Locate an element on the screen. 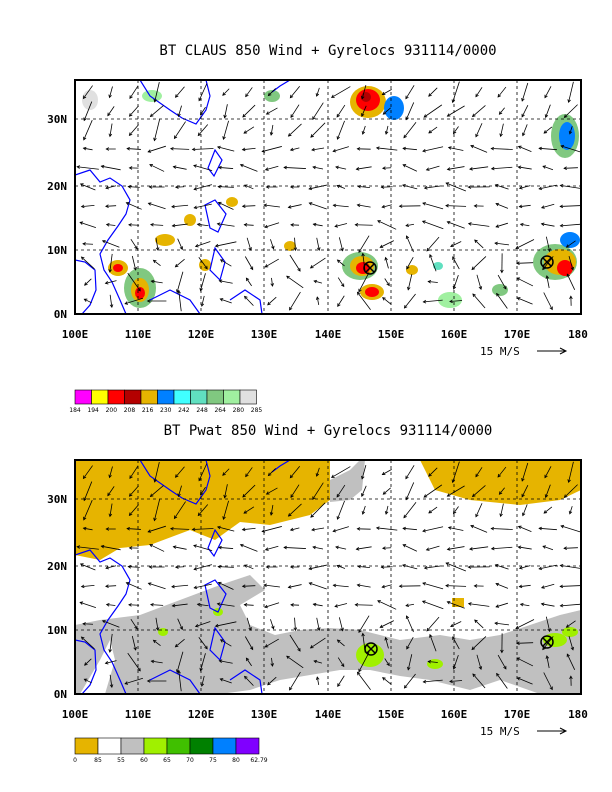 This screenshot has width=612, height=792. panel2-xtick-130e: 130E is located at coordinates (264, 714).